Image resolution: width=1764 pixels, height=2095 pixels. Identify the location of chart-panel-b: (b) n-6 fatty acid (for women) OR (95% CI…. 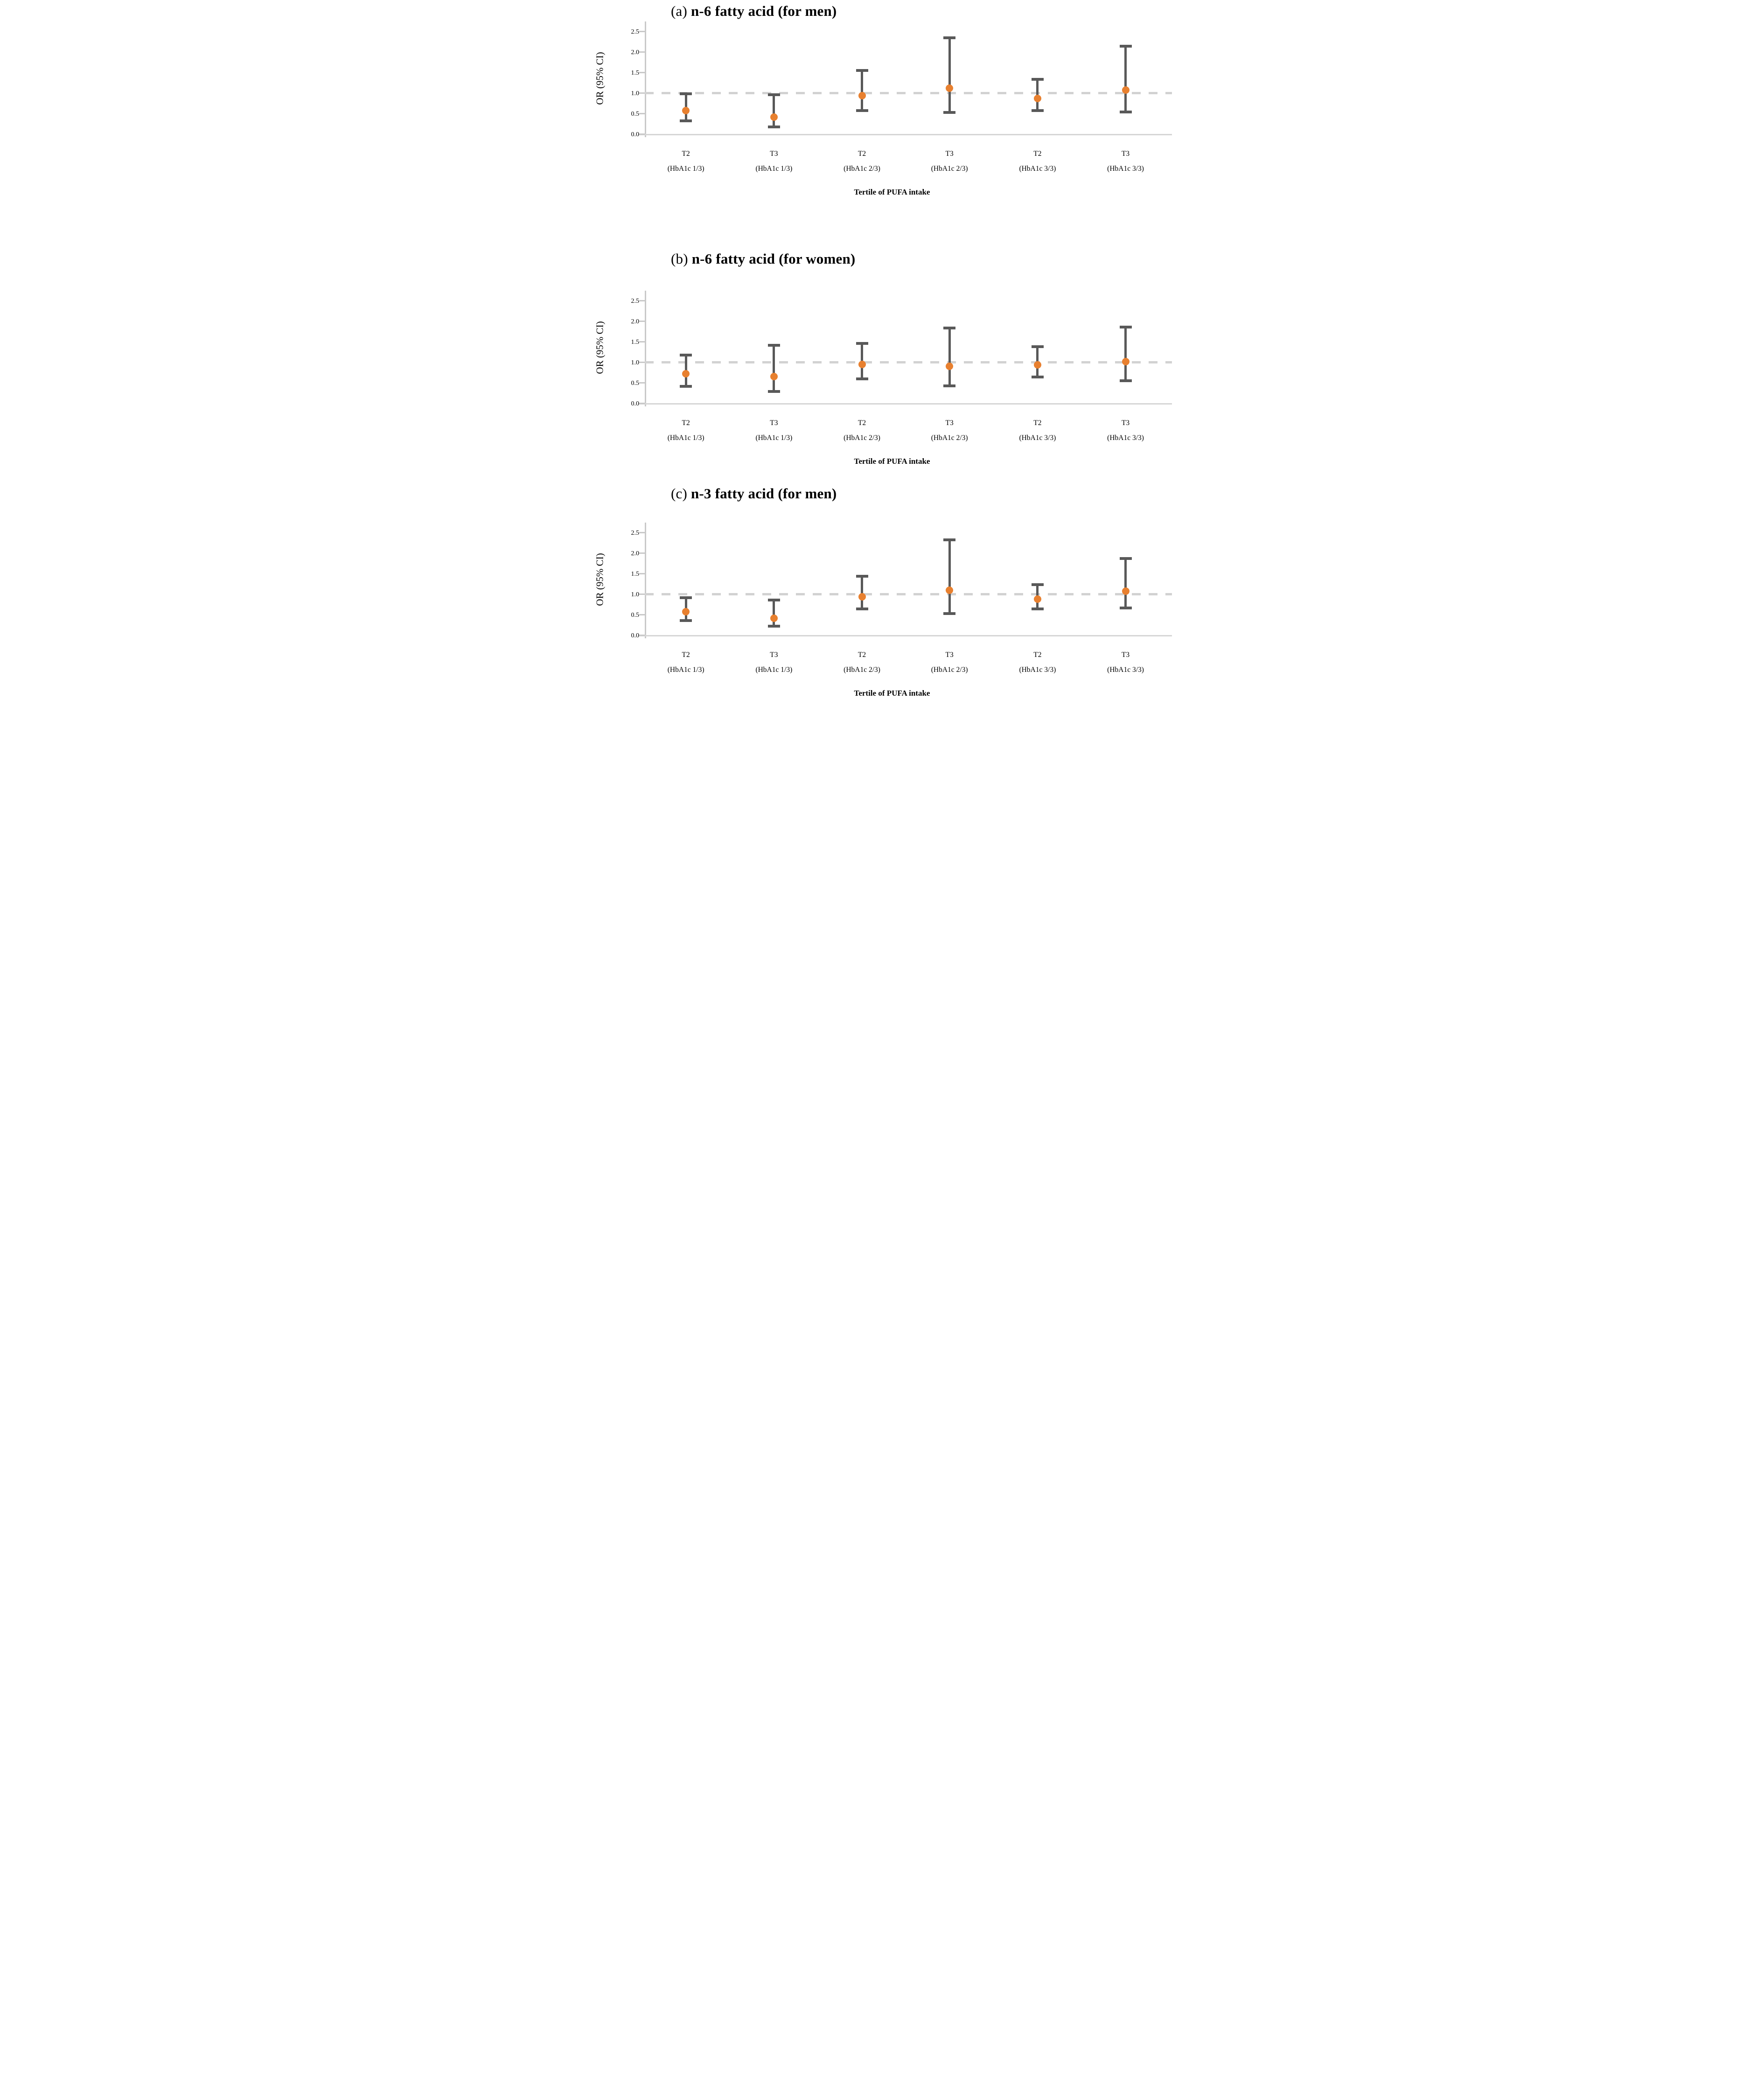
(882, 349).